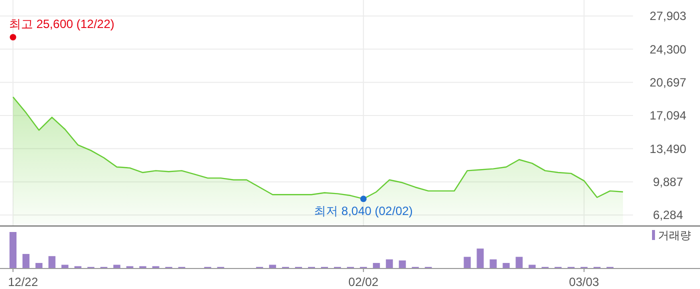 This screenshot has width=700, height=289. Describe the element at coordinates (23, 282) in the screenshot. I see `x-tick-label: 12/22` at that location.